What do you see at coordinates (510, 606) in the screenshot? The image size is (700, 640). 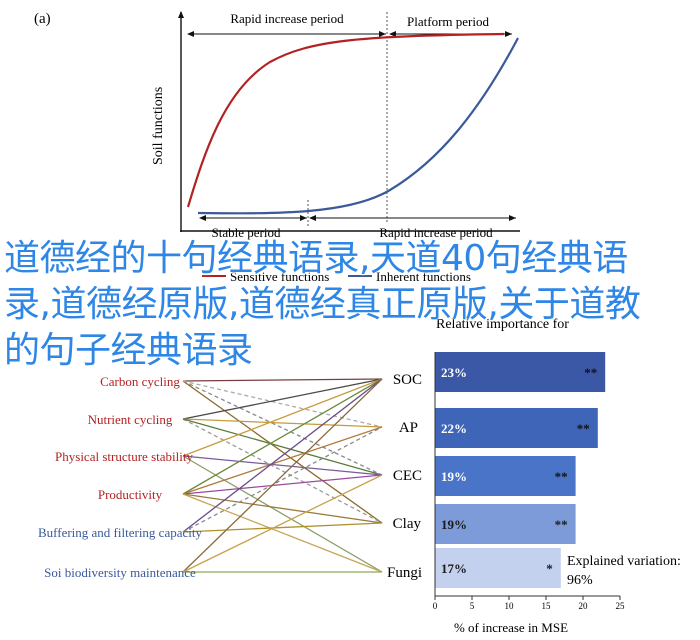 I see `bar-x-tick-label: 10` at bounding box center [510, 606].